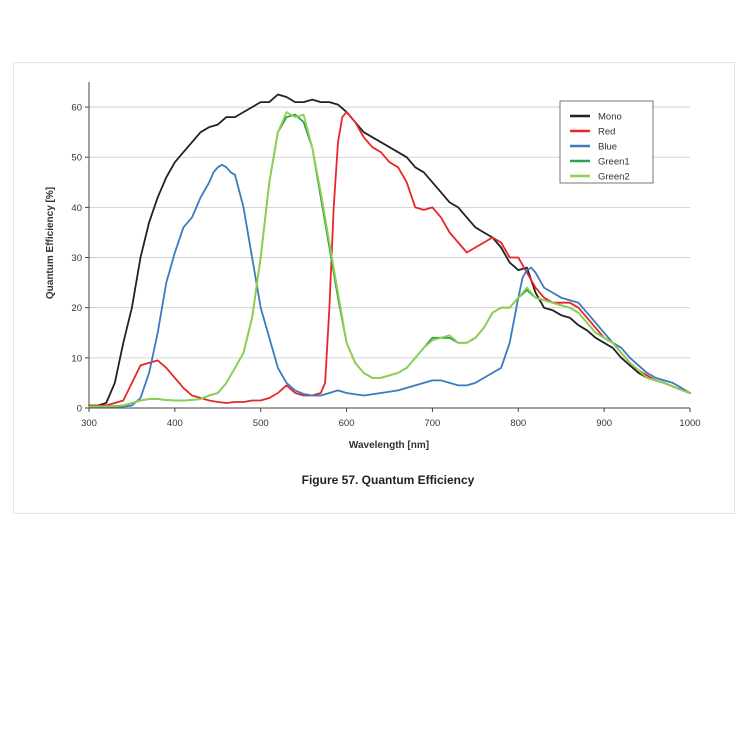 This screenshot has width=750, height=750. What do you see at coordinates (604, 423) in the screenshot?
I see `x-tick-label: 900` at bounding box center [604, 423].